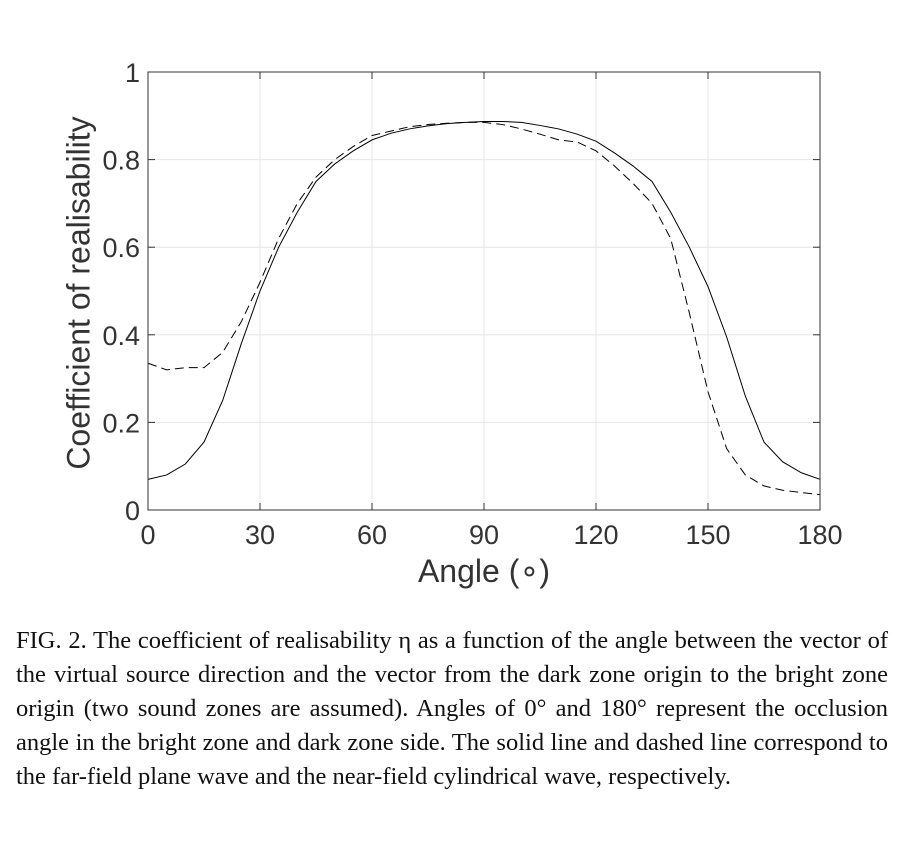 The height and width of the screenshot is (860, 910). Describe the element at coordinates (707, 535) in the screenshot. I see `x-tick-label: 150` at that location.